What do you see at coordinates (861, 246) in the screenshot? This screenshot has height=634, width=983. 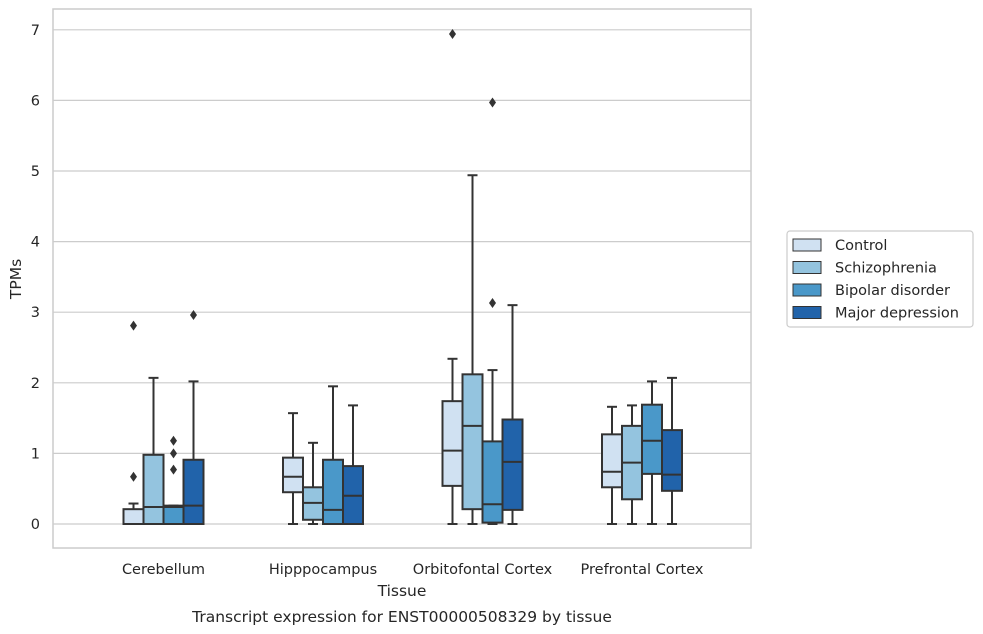 I see `legend-label: Control` at bounding box center [861, 246].